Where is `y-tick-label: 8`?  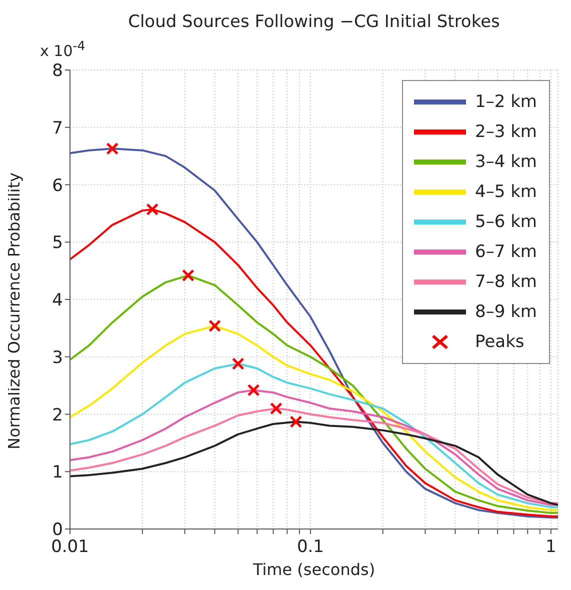 y-tick-label: 8 is located at coordinates (57, 71).